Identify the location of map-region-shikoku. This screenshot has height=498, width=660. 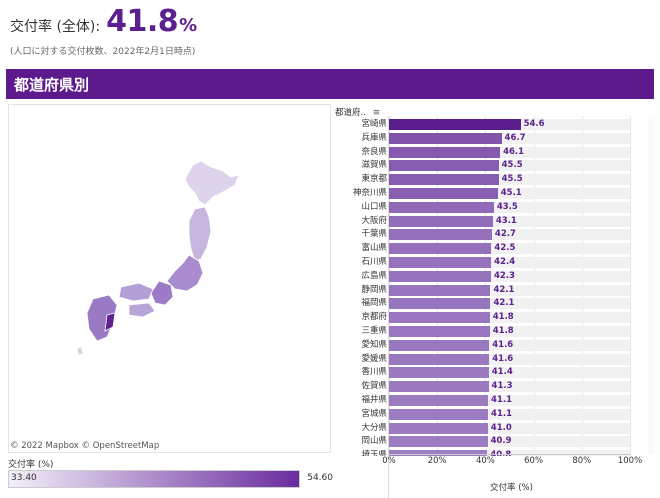
(142, 310).